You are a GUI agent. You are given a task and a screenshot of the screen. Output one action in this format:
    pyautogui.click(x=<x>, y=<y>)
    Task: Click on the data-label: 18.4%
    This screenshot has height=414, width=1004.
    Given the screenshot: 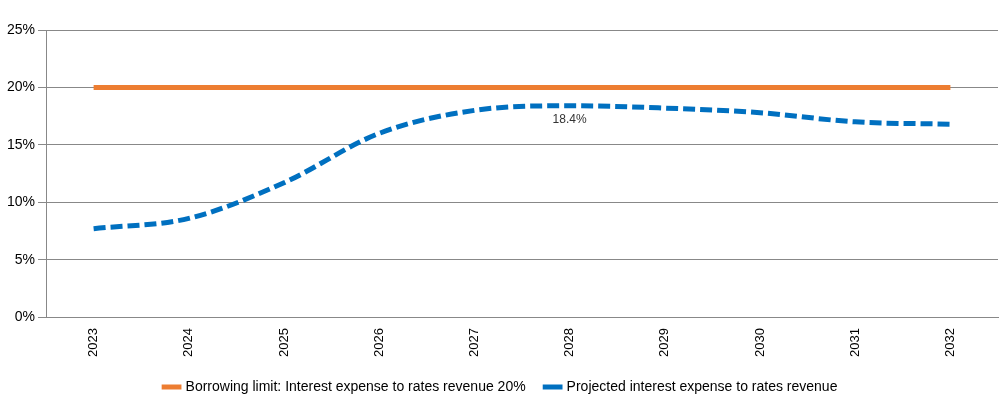 What is the action you would take?
    pyautogui.click(x=569, y=119)
    